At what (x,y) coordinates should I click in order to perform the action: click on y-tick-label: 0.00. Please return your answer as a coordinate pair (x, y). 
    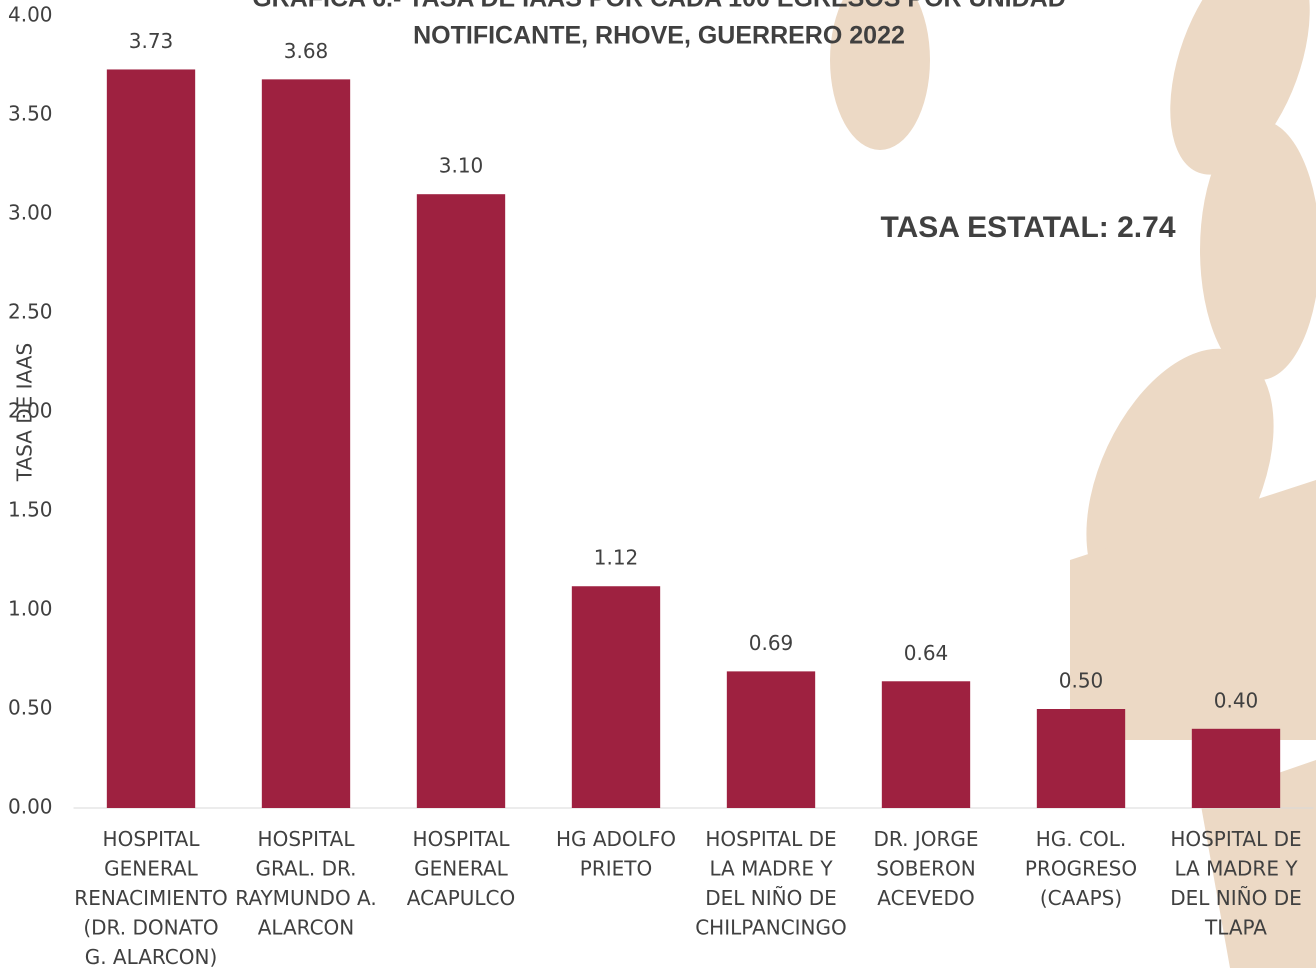
    Looking at the image, I should click on (30, 807).